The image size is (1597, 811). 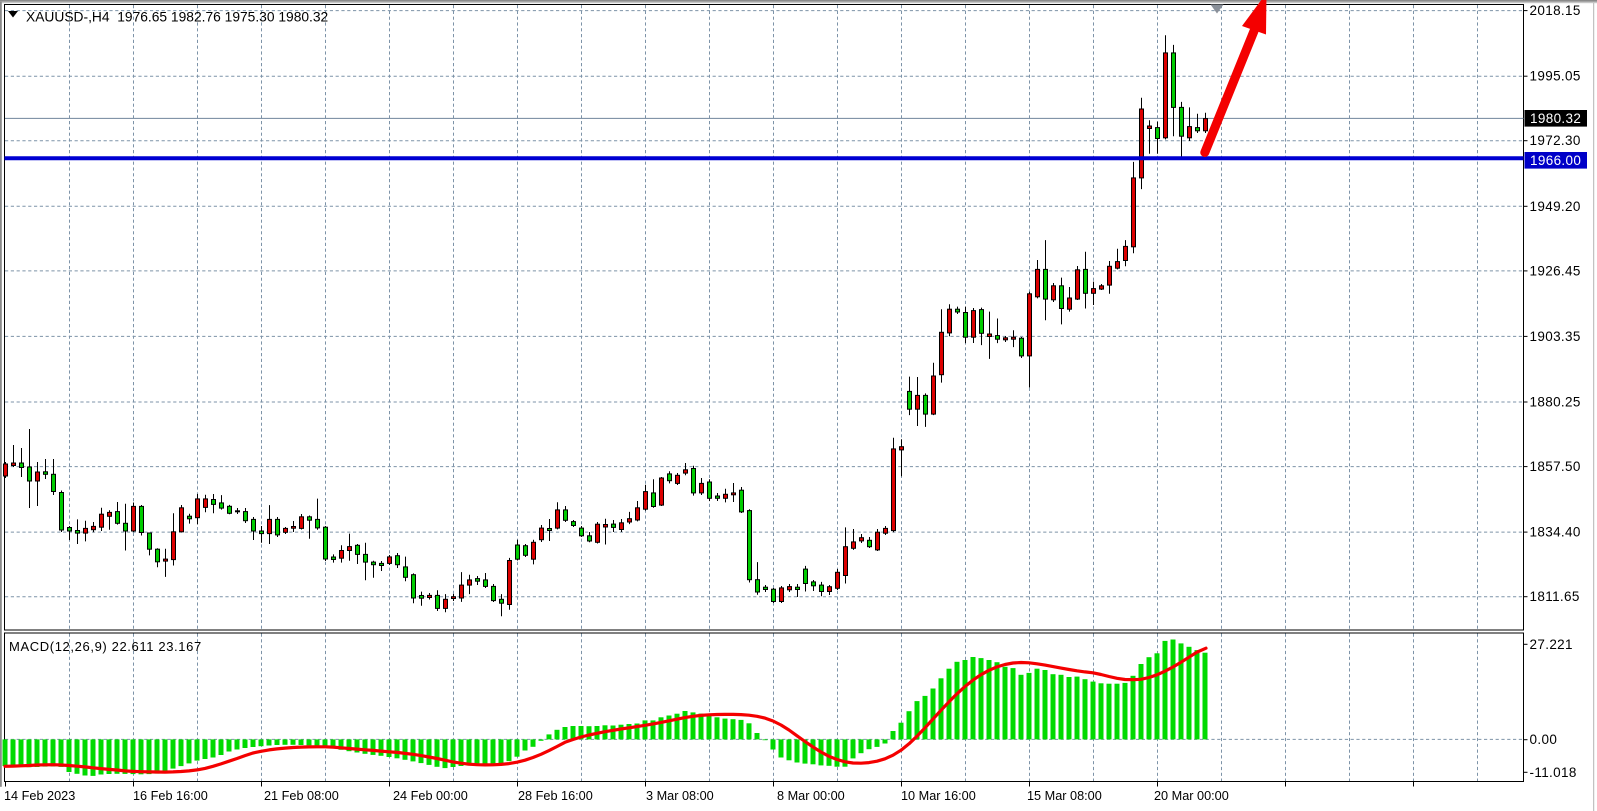 What do you see at coordinates (811, 796) in the screenshot?
I see `svg-text: 8 Mar 00:00` at bounding box center [811, 796].